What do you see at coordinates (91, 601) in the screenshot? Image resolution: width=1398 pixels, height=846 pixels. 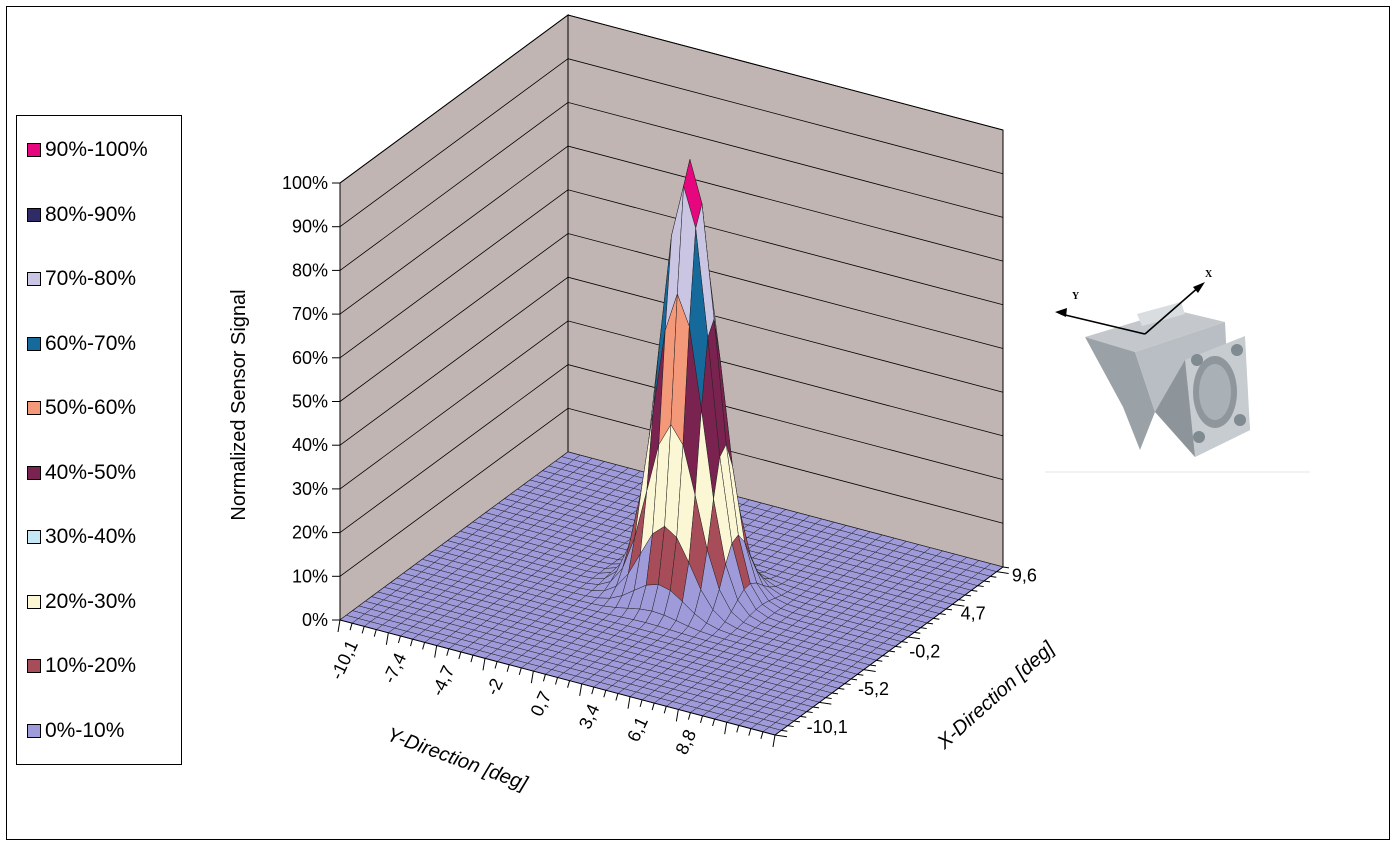 I see `legend-label: 20%-30%` at bounding box center [91, 601].